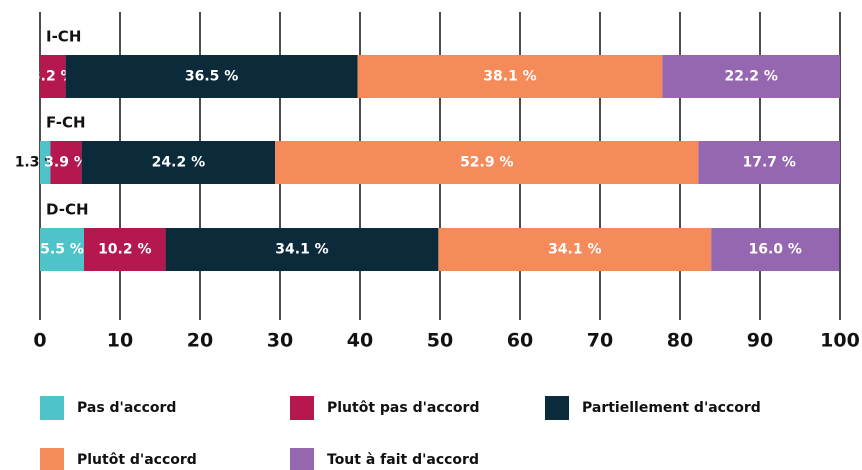 Image resolution: width=862 pixels, height=470 pixels. I want to click on value-label: 3.9 %, so click(66, 163).